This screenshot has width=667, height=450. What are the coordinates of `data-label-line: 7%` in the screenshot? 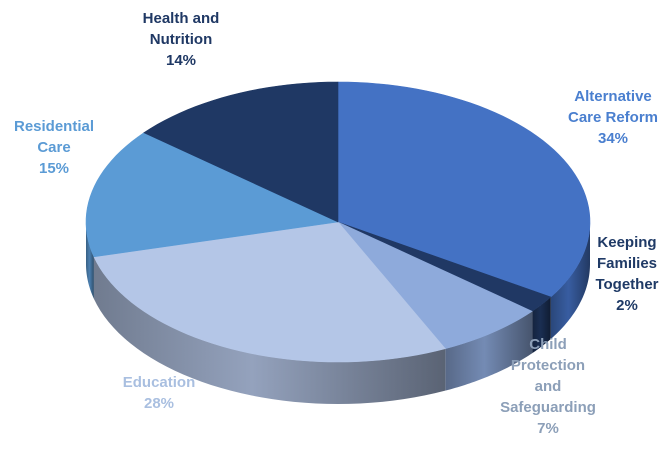 It's located at (548, 428).